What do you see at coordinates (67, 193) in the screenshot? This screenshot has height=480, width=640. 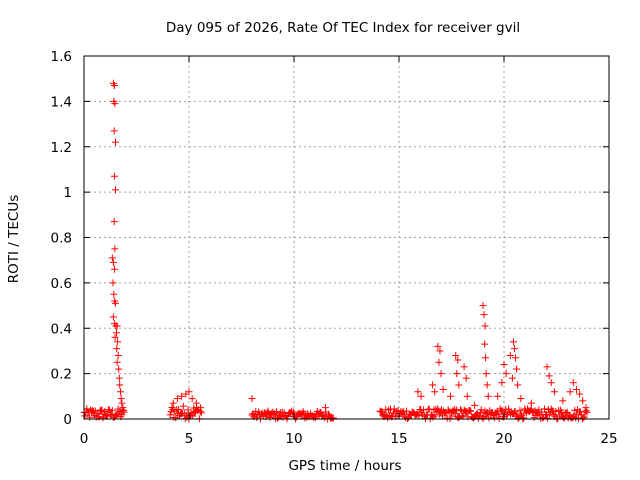 I see `y-tick-label: 1` at bounding box center [67, 193].